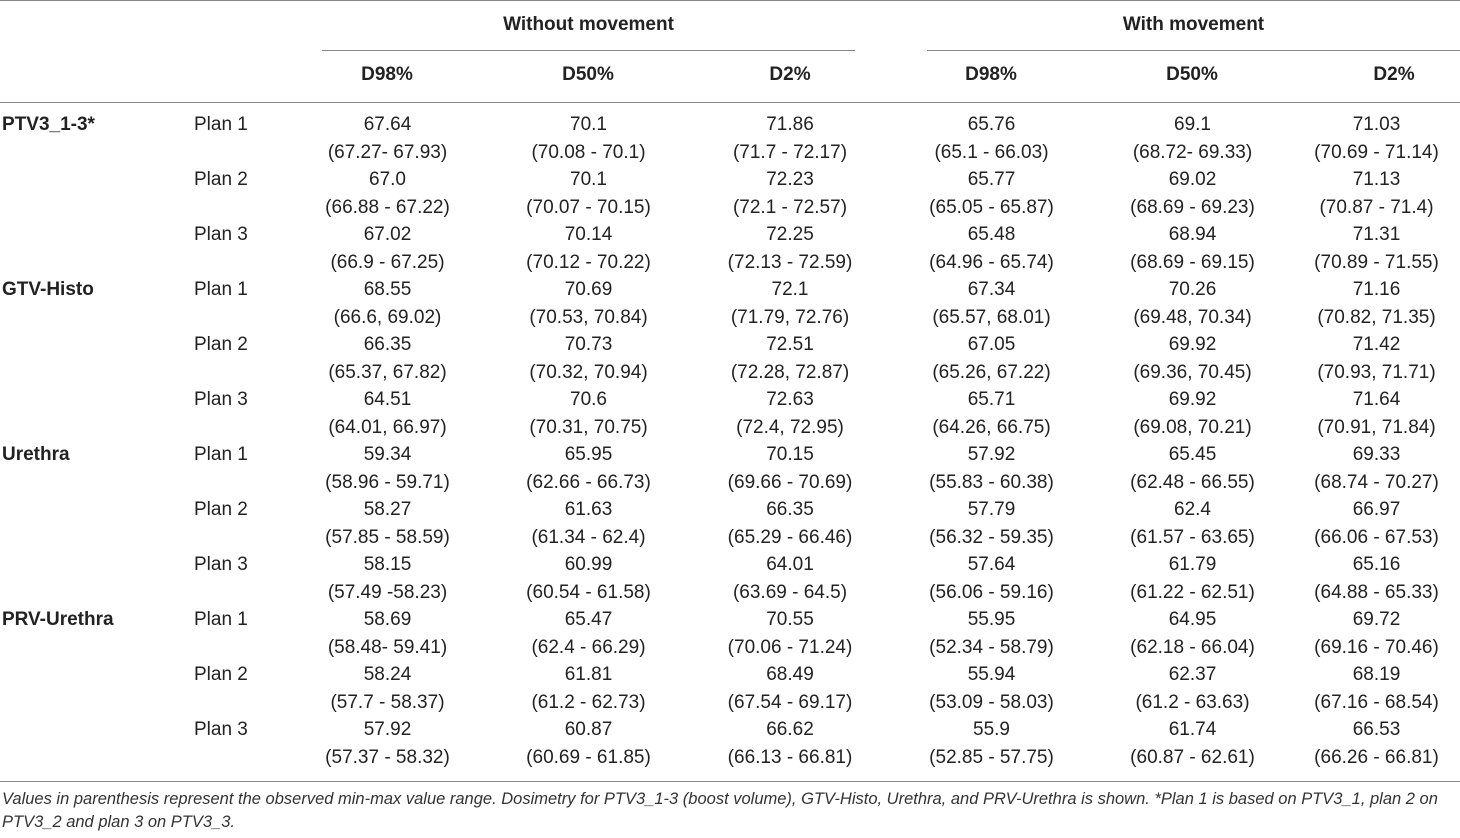  What do you see at coordinates (790, 757) in the screenshot?
I see `dose-range: (66.13 - 66.81)` at bounding box center [790, 757].